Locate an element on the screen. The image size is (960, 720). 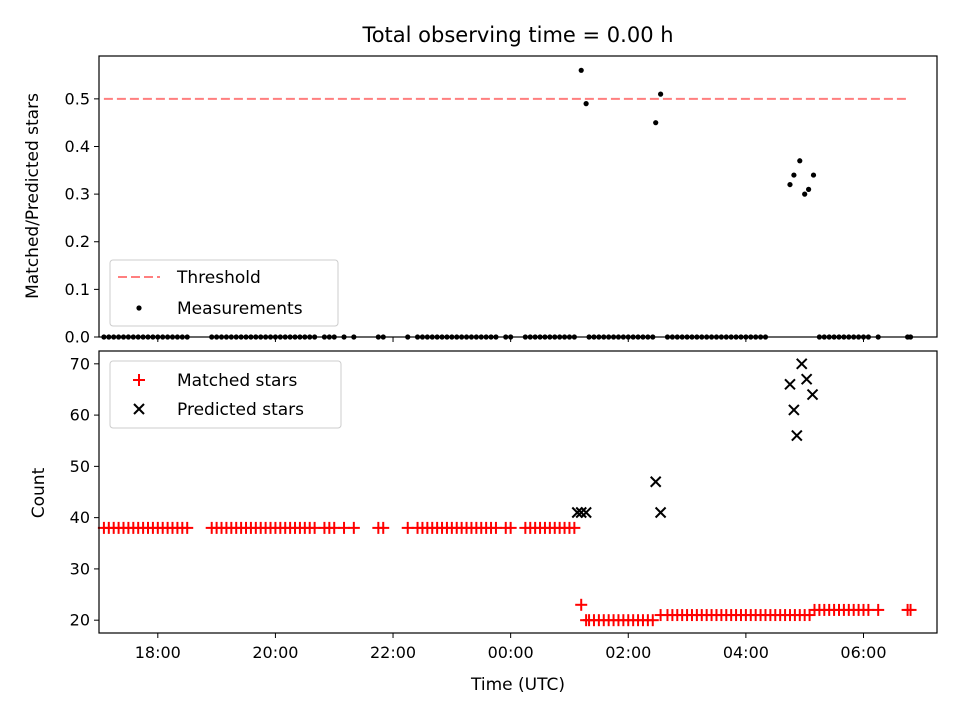
legend-predicted-swatch is located at coordinates (139, 409).